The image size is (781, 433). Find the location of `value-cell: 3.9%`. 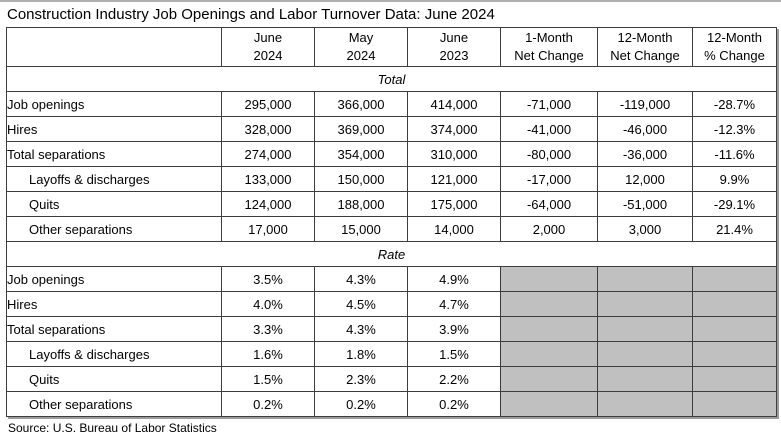

value-cell: 3.9% is located at coordinates (454, 329).